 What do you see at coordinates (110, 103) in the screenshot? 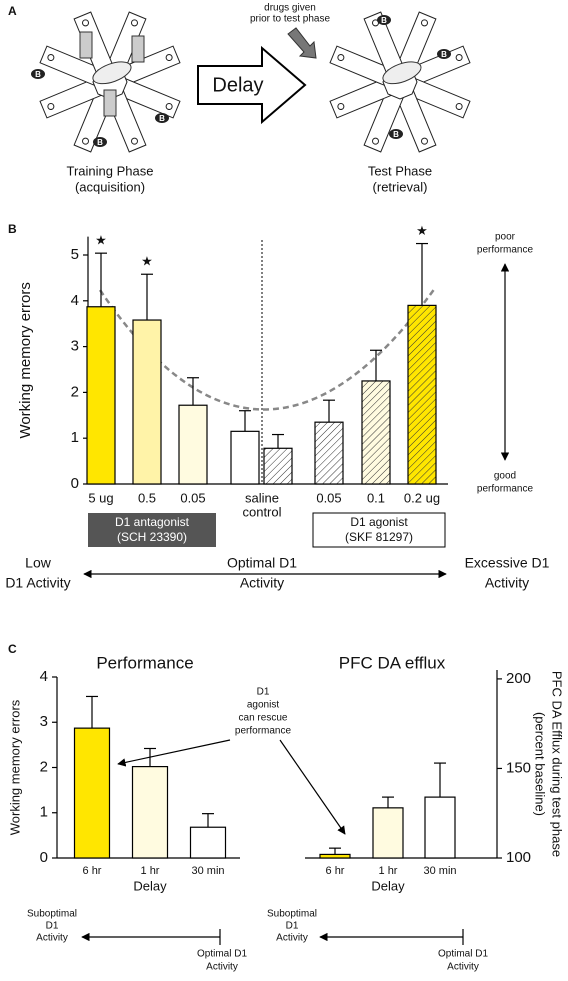
I see `door` at bounding box center [110, 103].